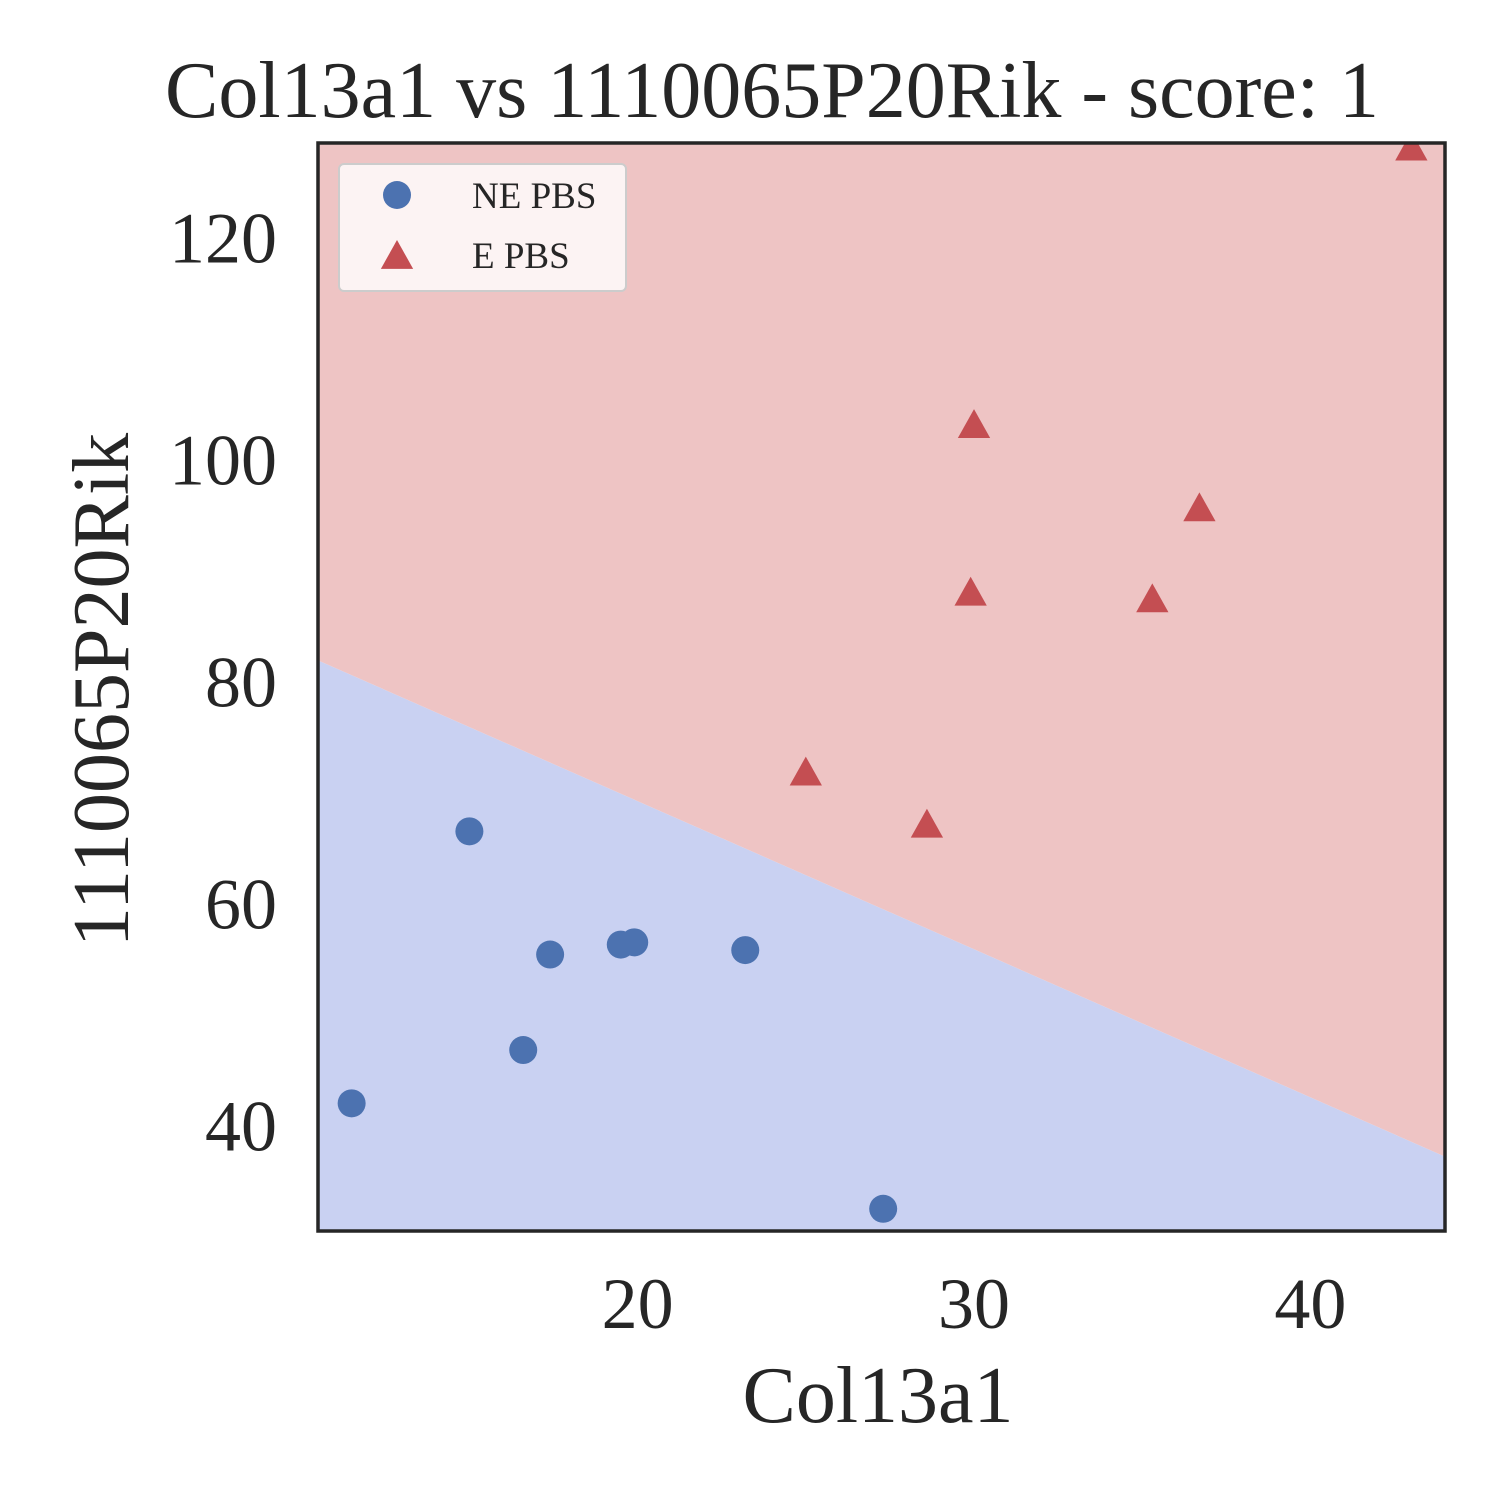 This screenshot has height=1500, width=1500. I want to click on y-tick-label: 100, so click(223, 460).